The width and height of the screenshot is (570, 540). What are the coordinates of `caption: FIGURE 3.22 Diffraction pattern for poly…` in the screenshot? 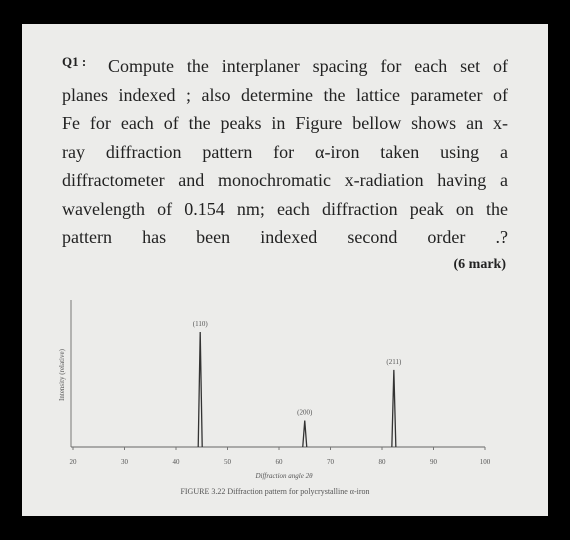 It's located at (274, 491).